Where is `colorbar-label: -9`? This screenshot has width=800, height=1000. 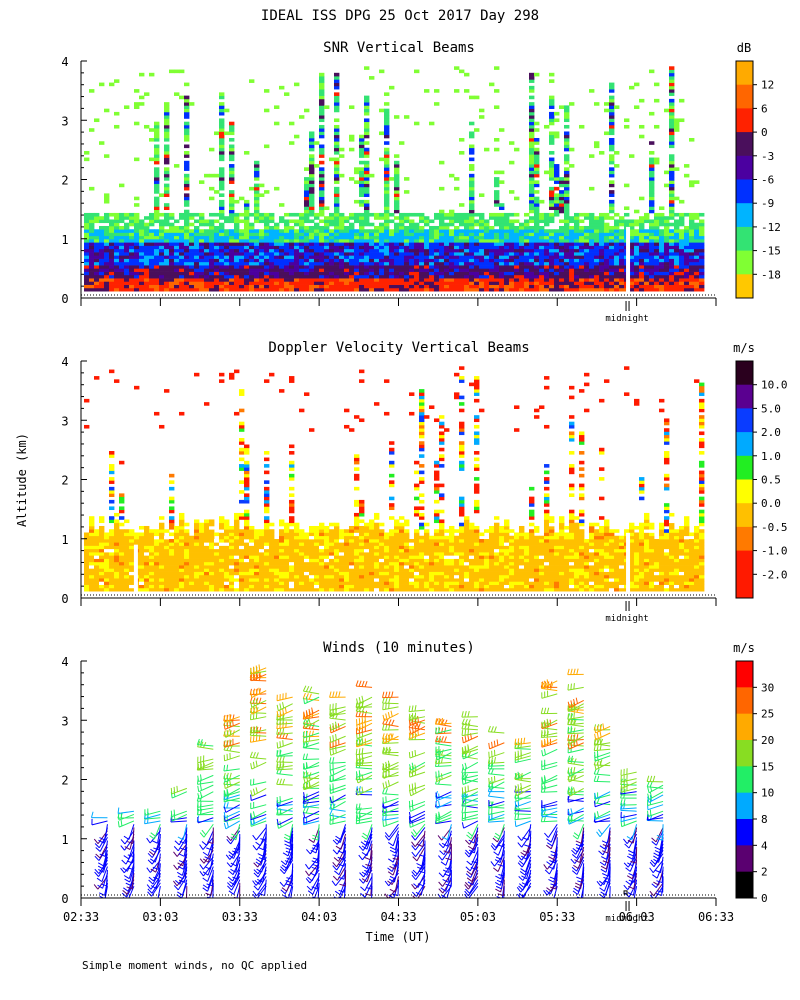 colorbar-label: -9 is located at coordinates (767, 203).